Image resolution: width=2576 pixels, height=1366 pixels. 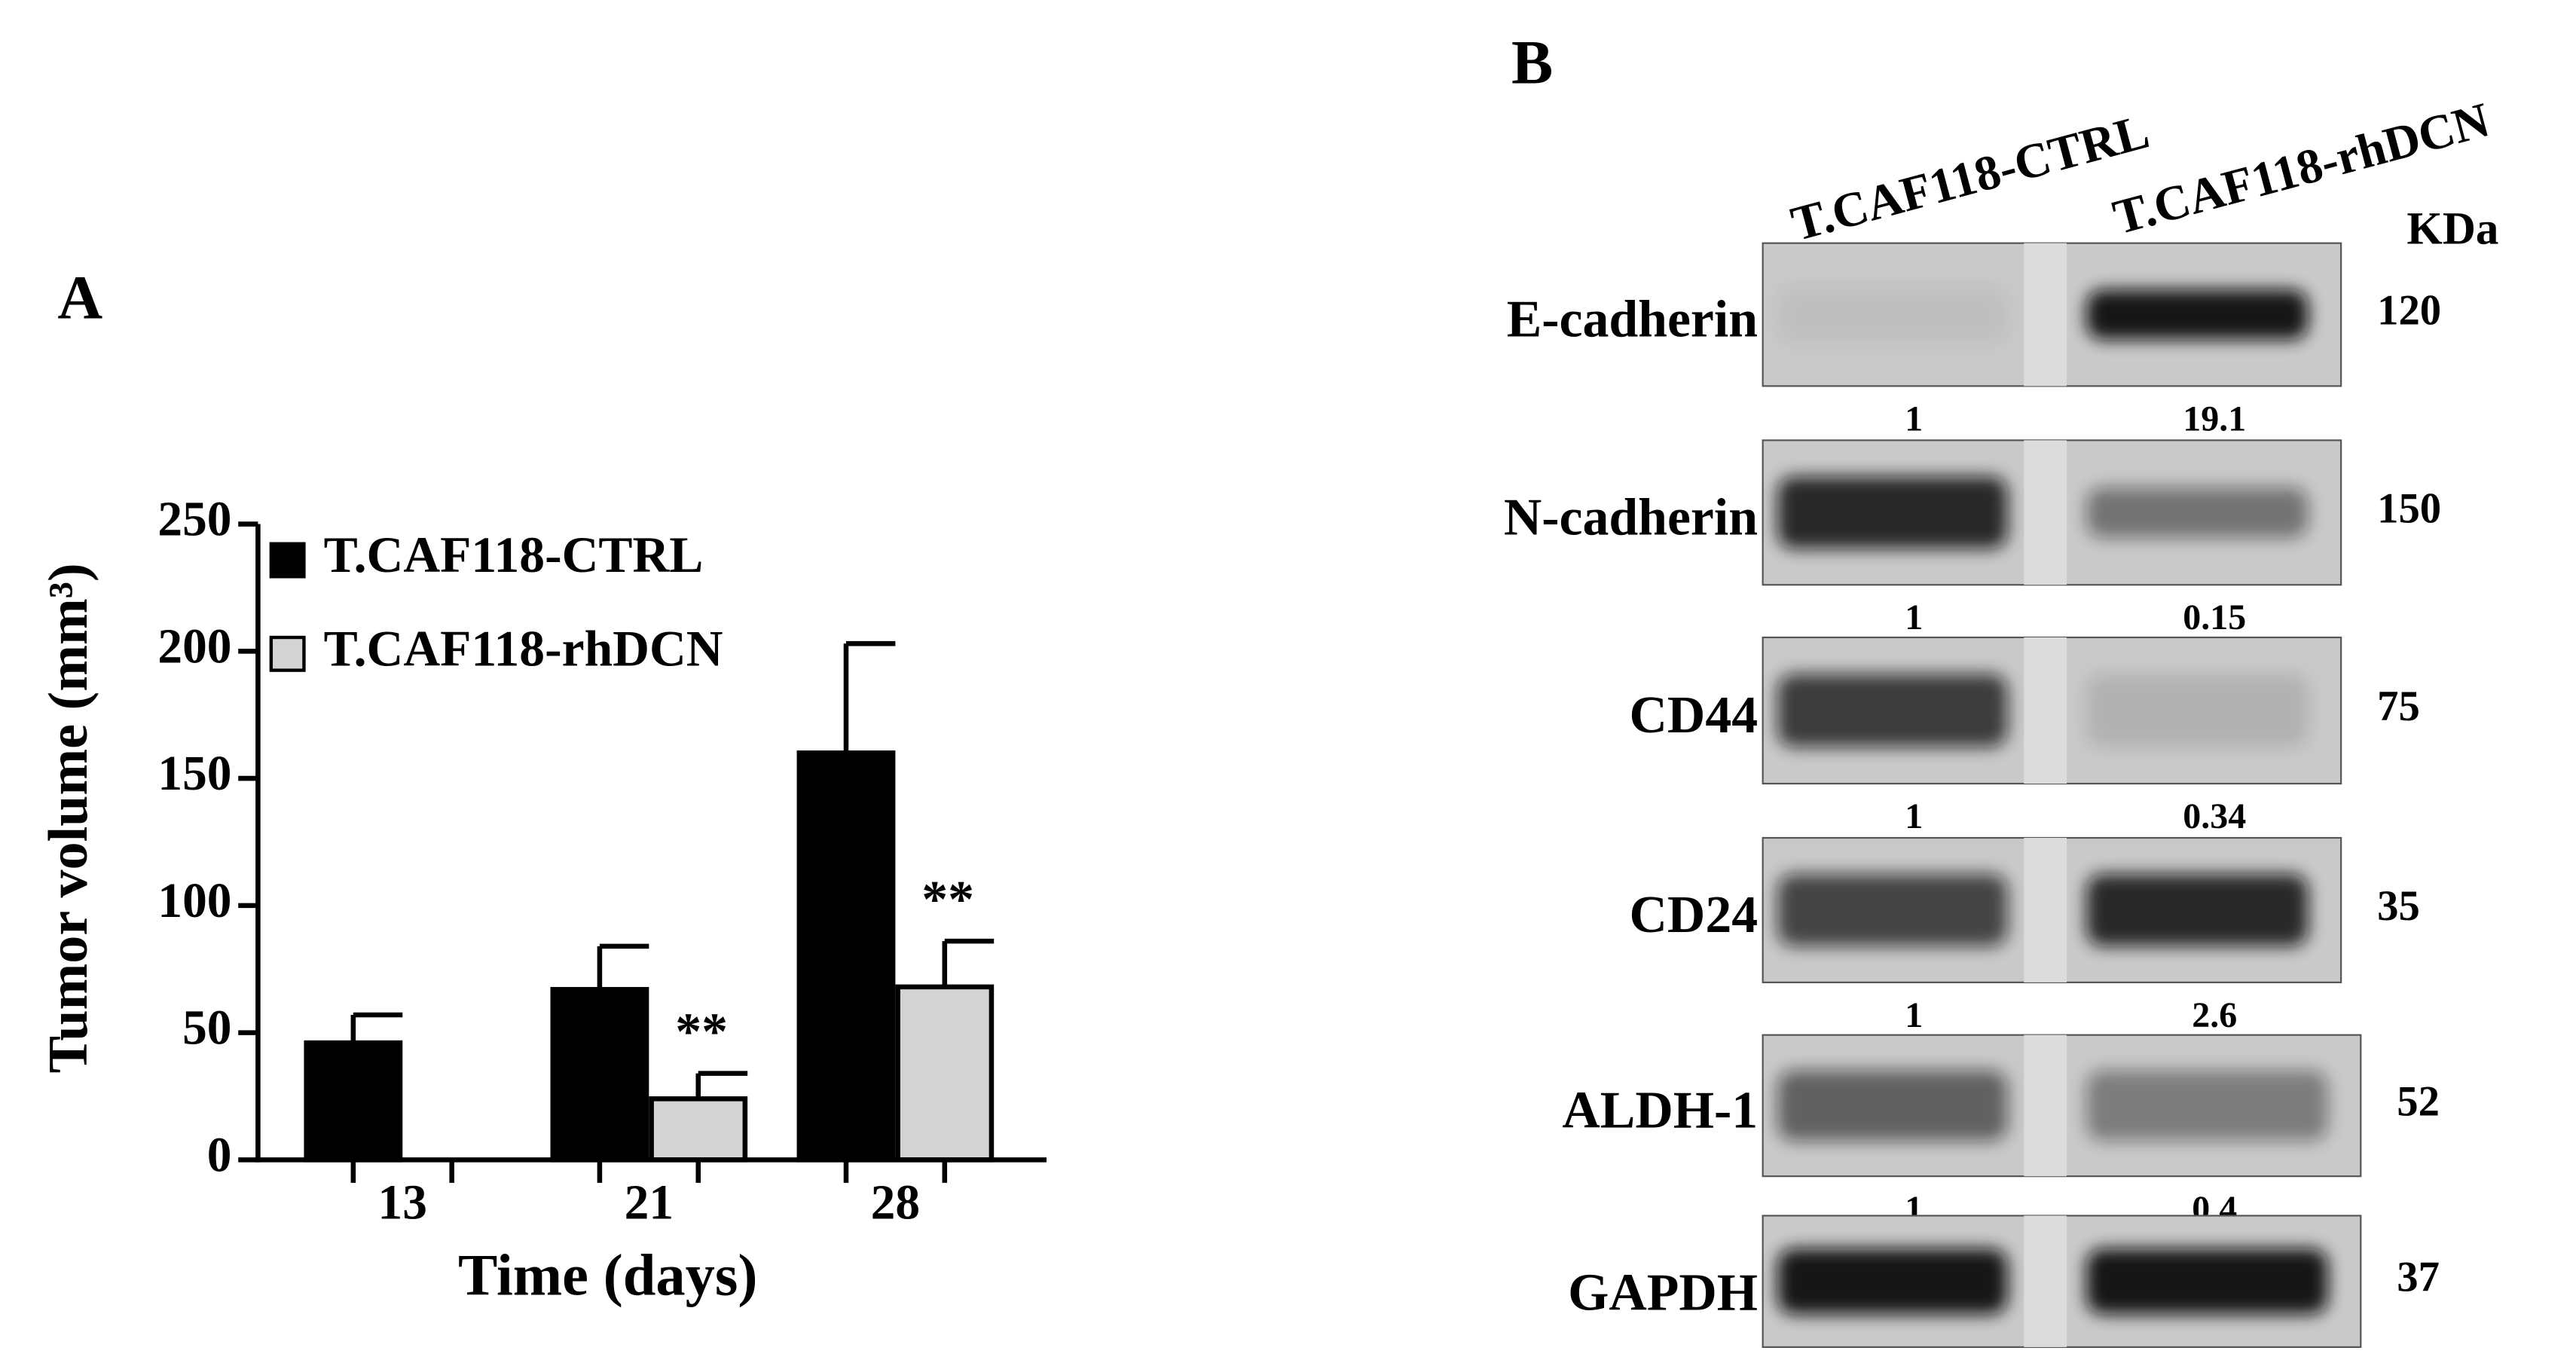 What do you see at coordinates (2214, 816) in the screenshot?
I see `quant-label: 0.34` at bounding box center [2214, 816].